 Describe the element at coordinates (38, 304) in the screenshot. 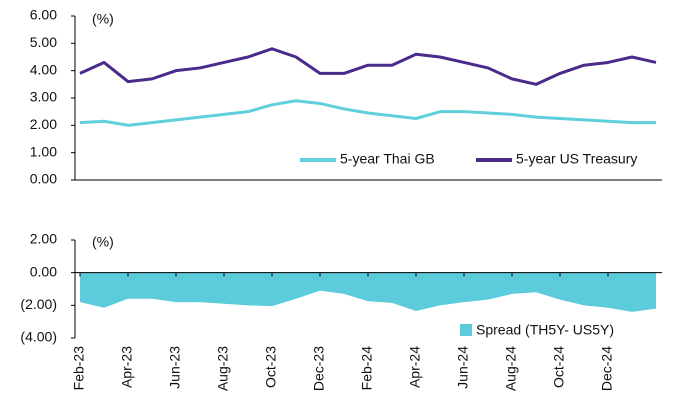

I see `y-tick-label: (2.00)` at that location.